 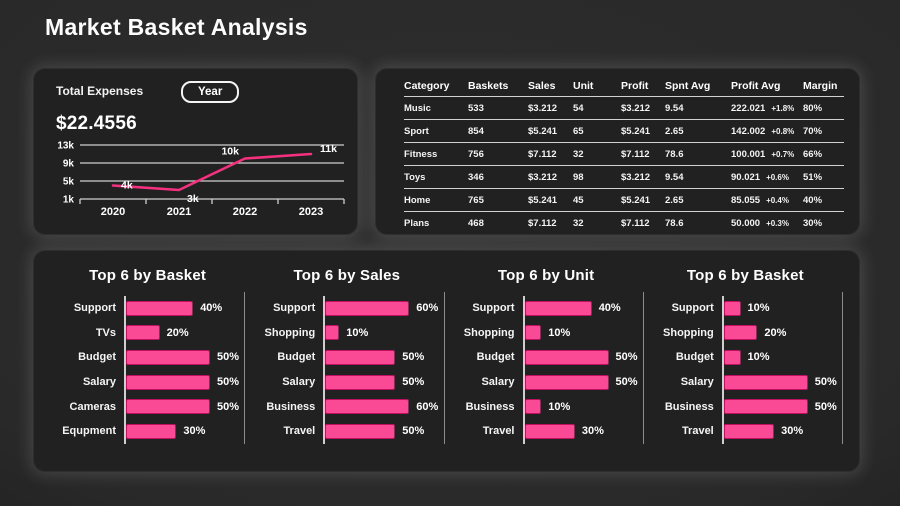 I want to click on profit-avg-value: 222.021, so click(x=748, y=108).